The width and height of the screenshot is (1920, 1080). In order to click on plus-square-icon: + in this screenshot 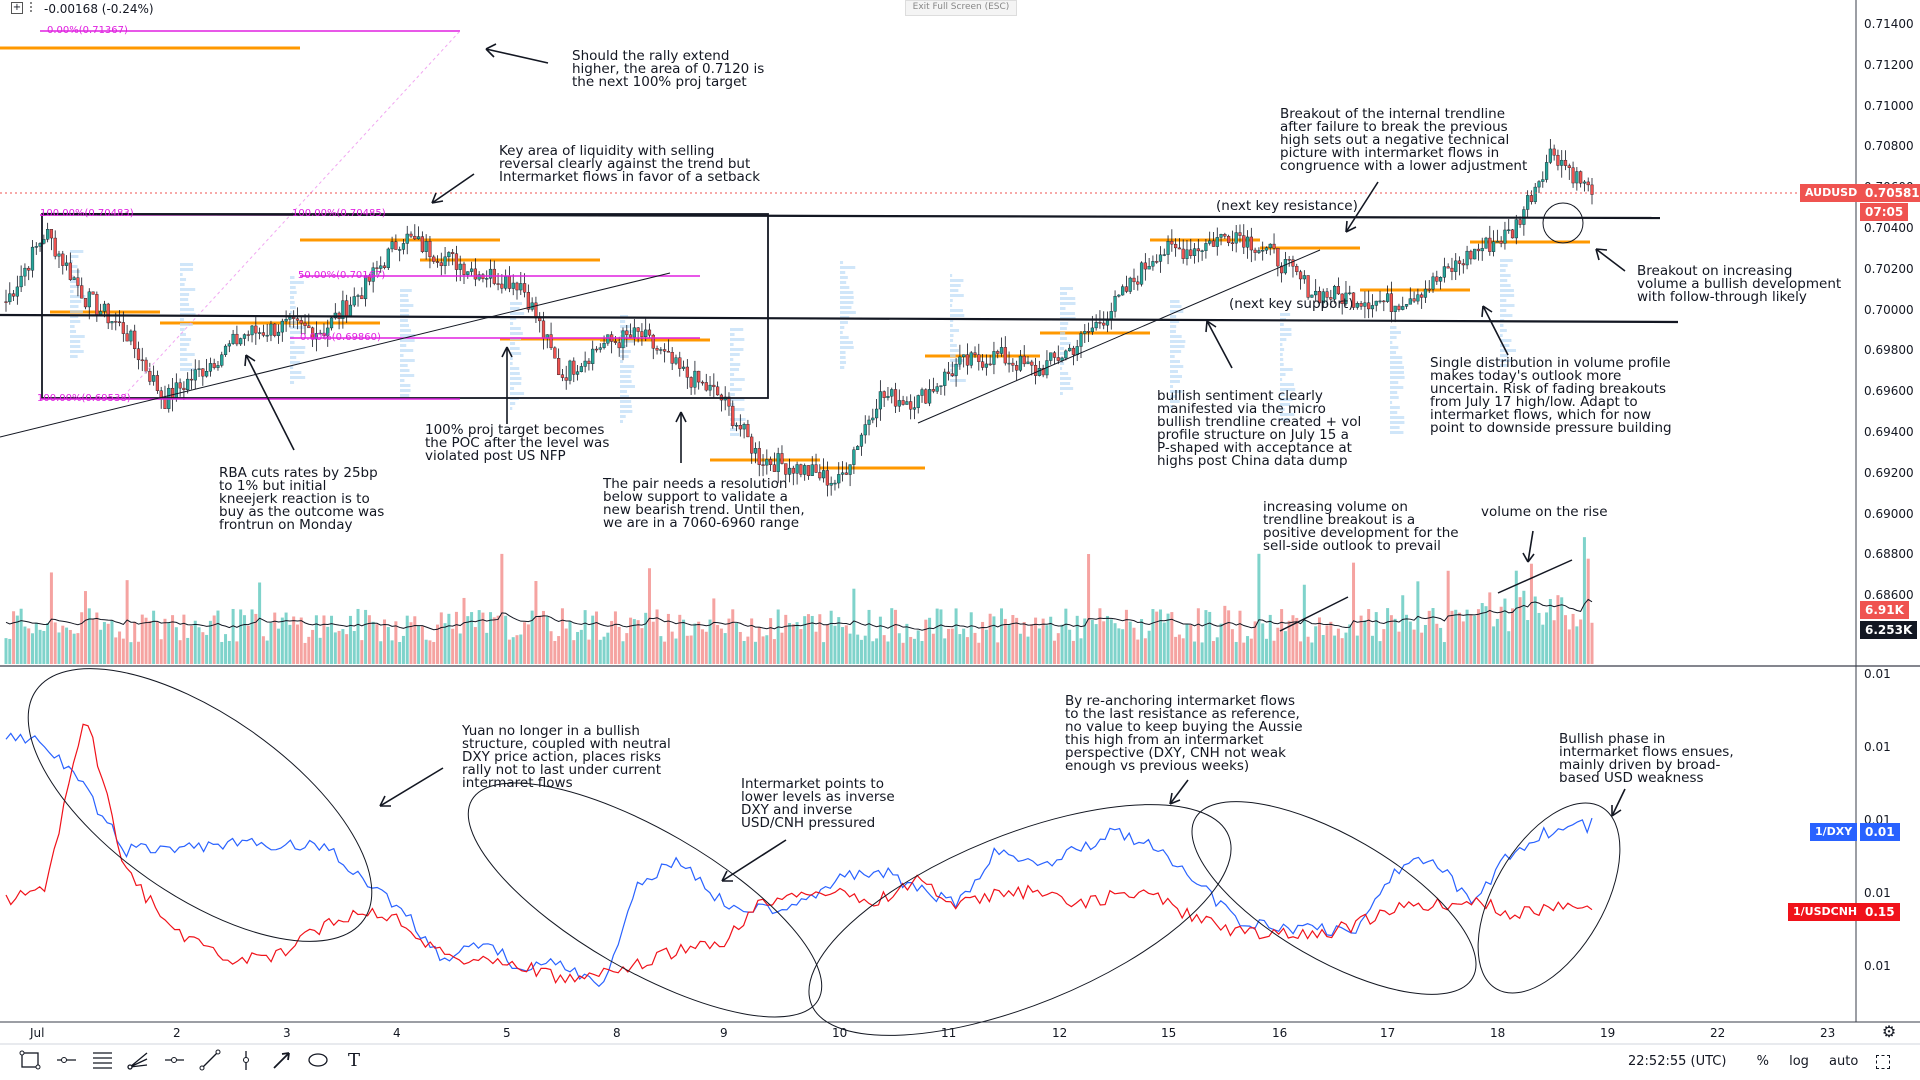, I will do `click(17, 8)`.